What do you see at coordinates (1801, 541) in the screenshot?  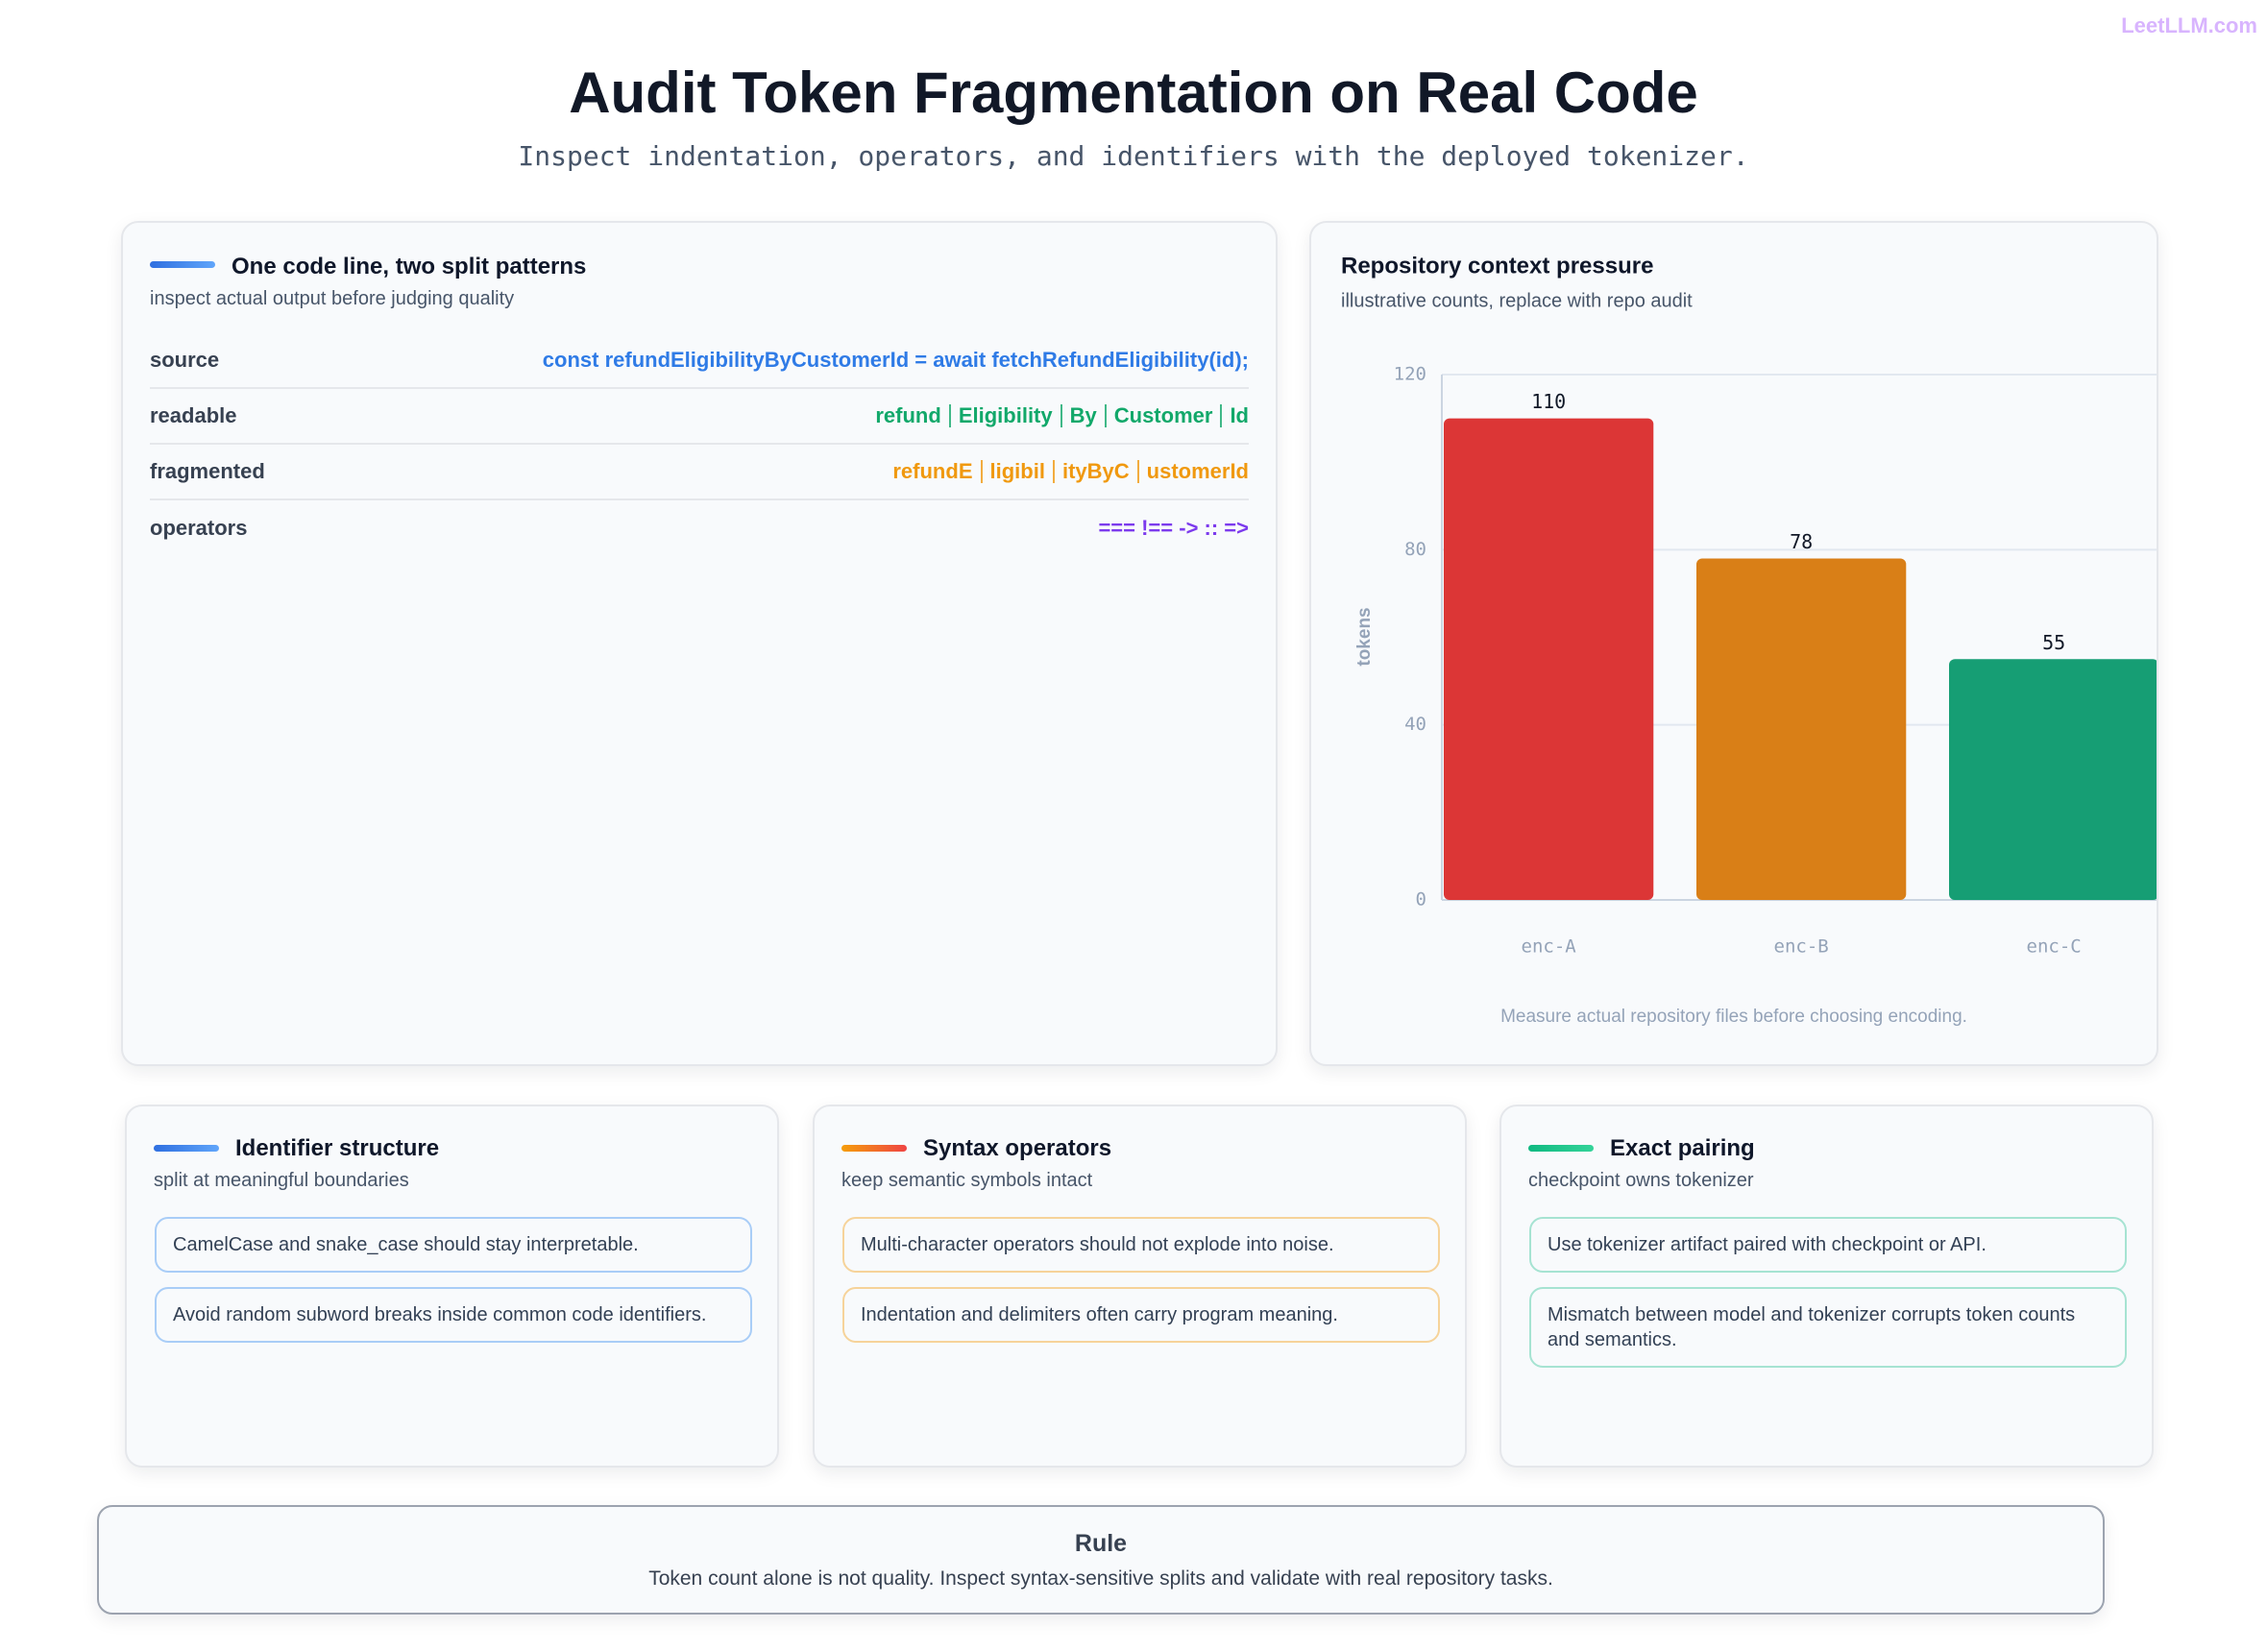 I see `data-label: 78` at bounding box center [1801, 541].